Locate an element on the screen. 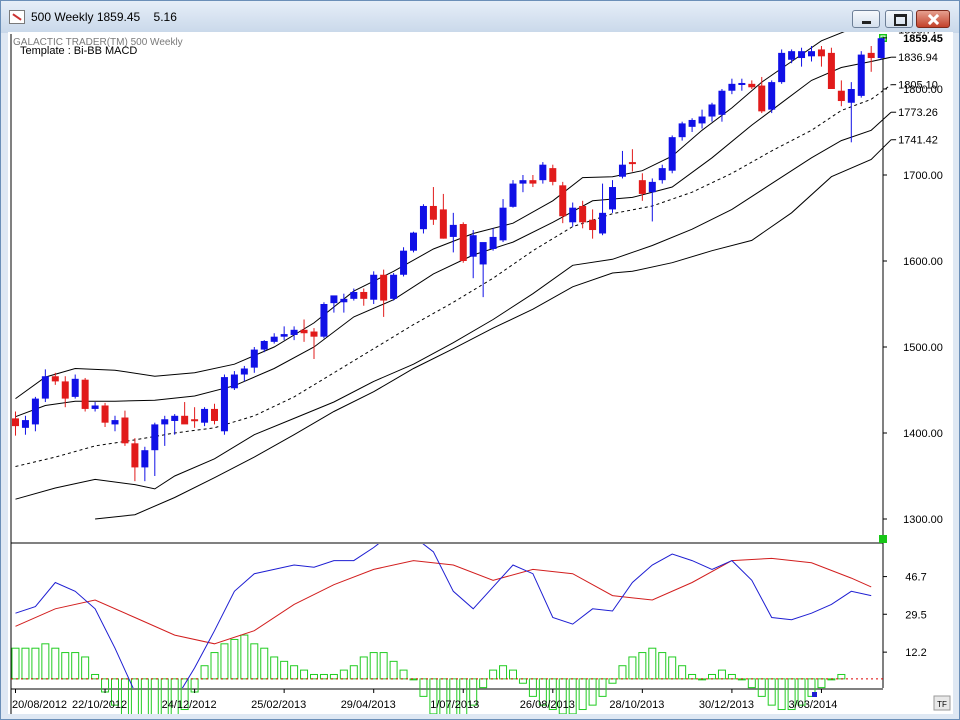  title-bar: 500 Weekly 1859.45 5.16 is located at coordinates (480, 17).